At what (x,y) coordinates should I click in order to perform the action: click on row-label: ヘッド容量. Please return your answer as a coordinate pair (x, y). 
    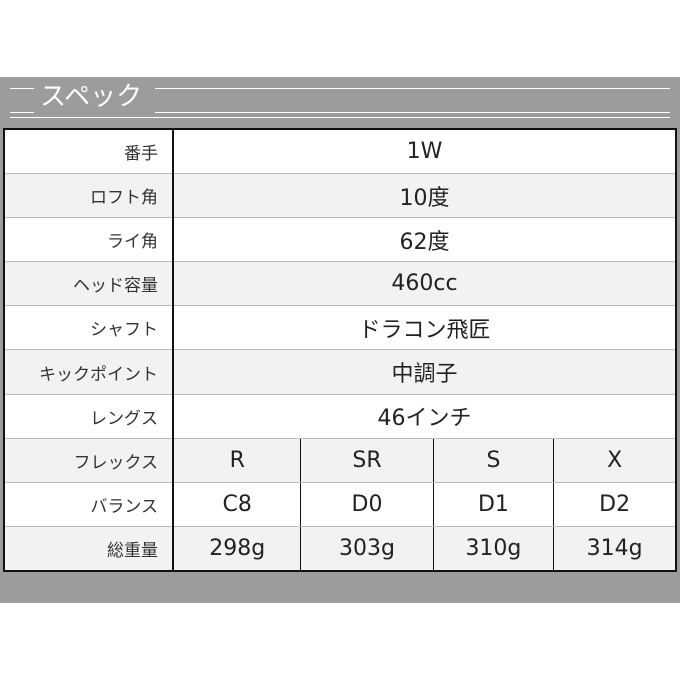
    Looking at the image, I should click on (89, 284).